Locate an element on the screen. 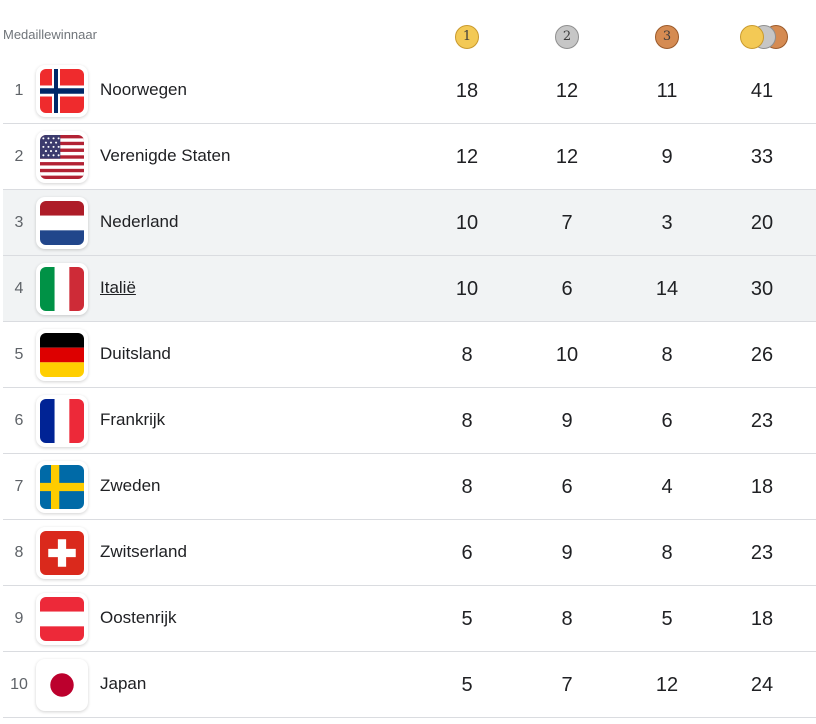 The width and height of the screenshot is (816, 724). total-count: 30 is located at coordinates (762, 289).